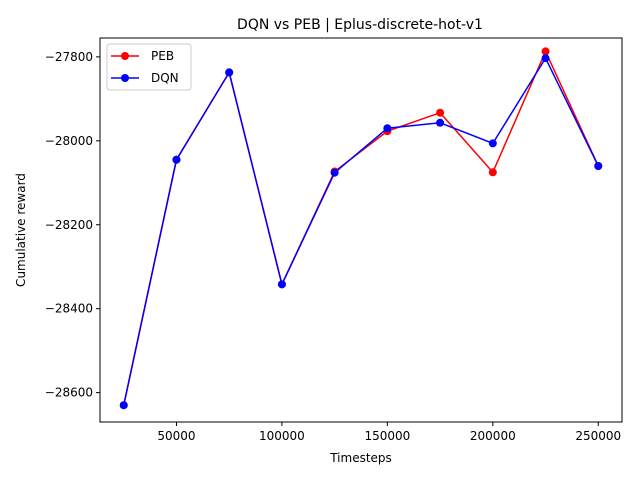 Image resolution: width=640 pixels, height=480 pixels. What do you see at coordinates (125, 78) in the screenshot?
I see `legend-marker-dqn` at bounding box center [125, 78].